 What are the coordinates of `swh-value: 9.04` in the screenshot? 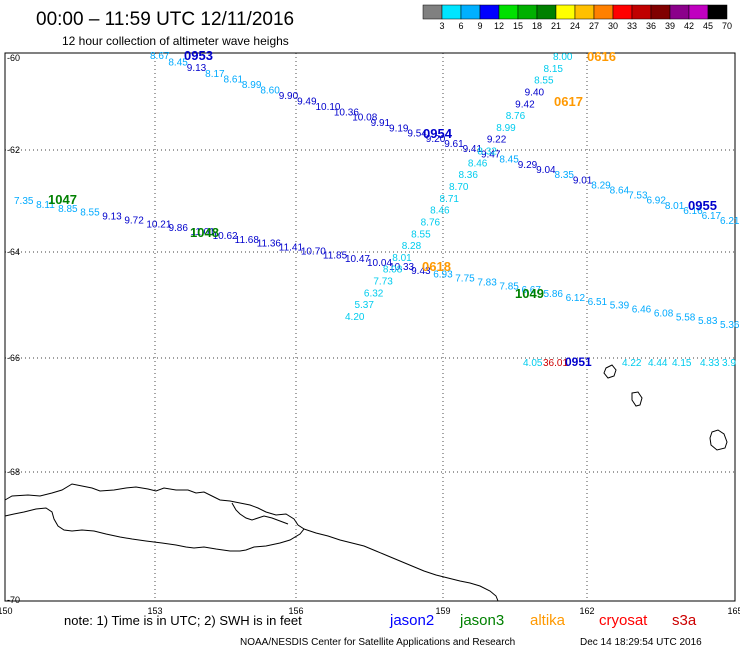 It's located at (546, 170).